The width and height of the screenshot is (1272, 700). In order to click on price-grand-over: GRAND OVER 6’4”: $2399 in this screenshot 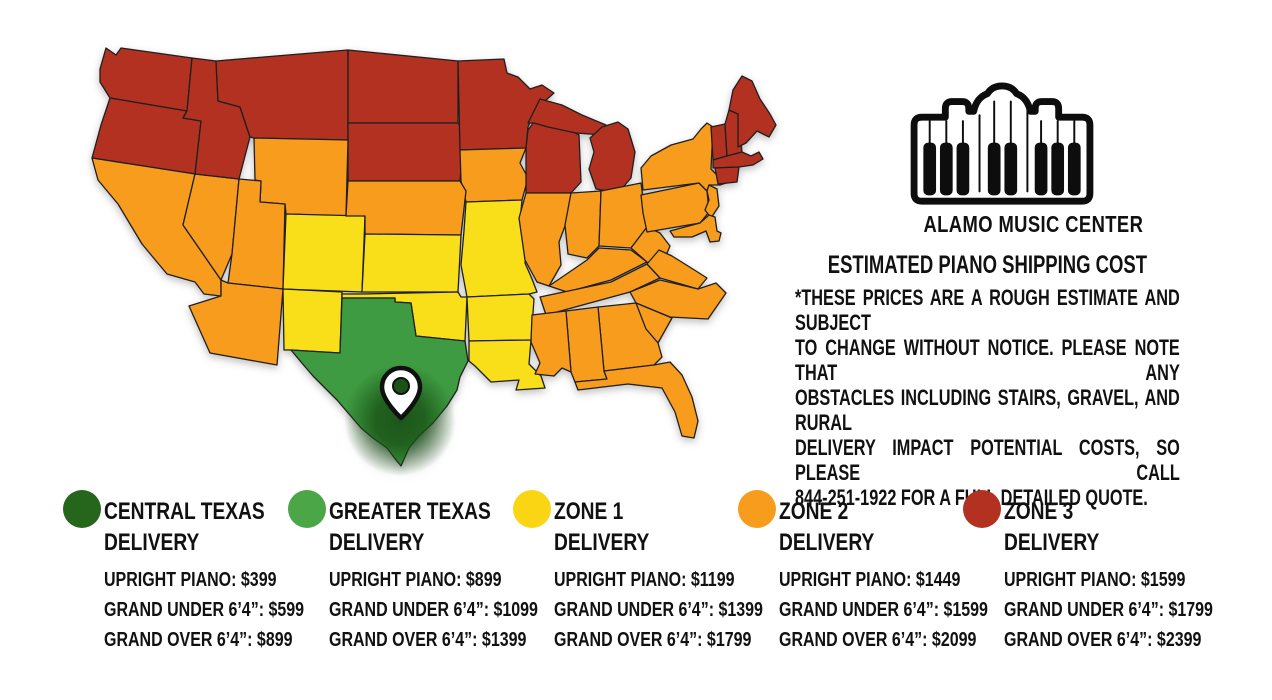, I will do `click(1103, 640)`.